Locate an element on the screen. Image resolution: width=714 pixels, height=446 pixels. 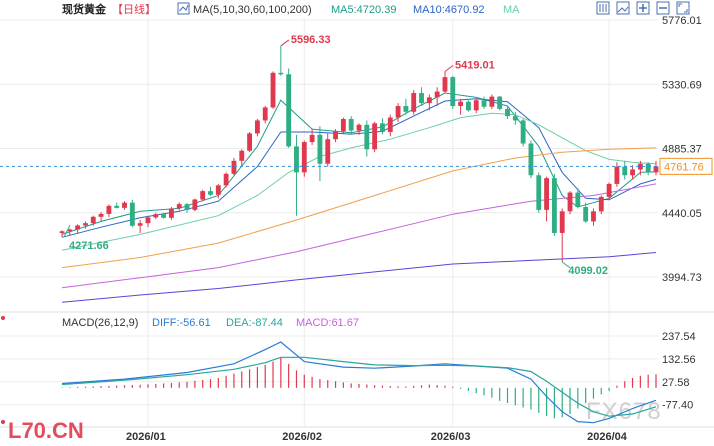
symbol-name: 现货黄金 is located at coordinates (84, 9).